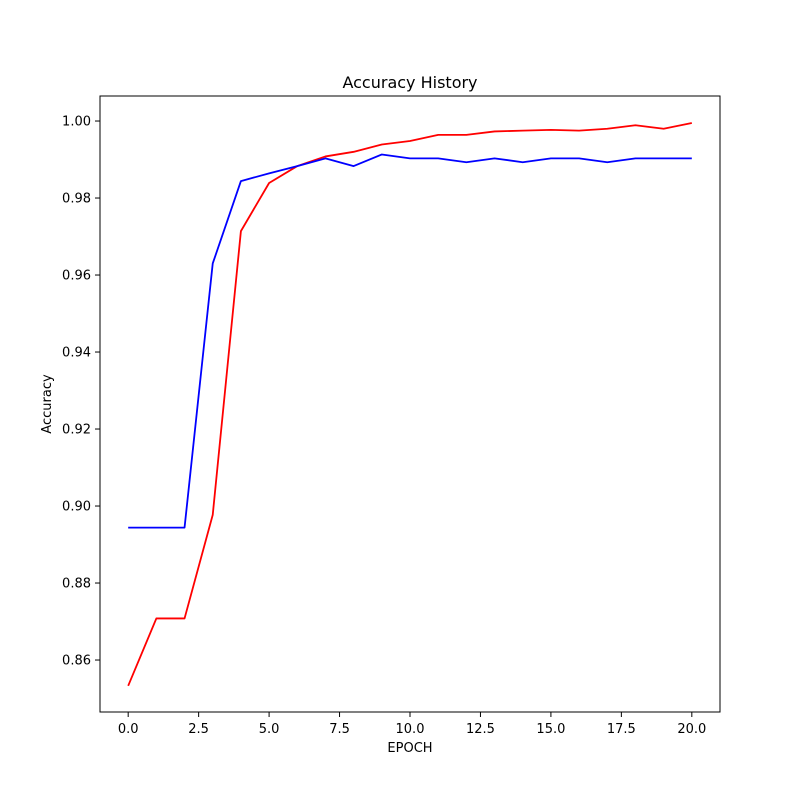 Image resolution: width=800 pixels, height=800 pixels. Describe the element at coordinates (410, 729) in the screenshot. I see `x-tick-label: 10.0` at that location.